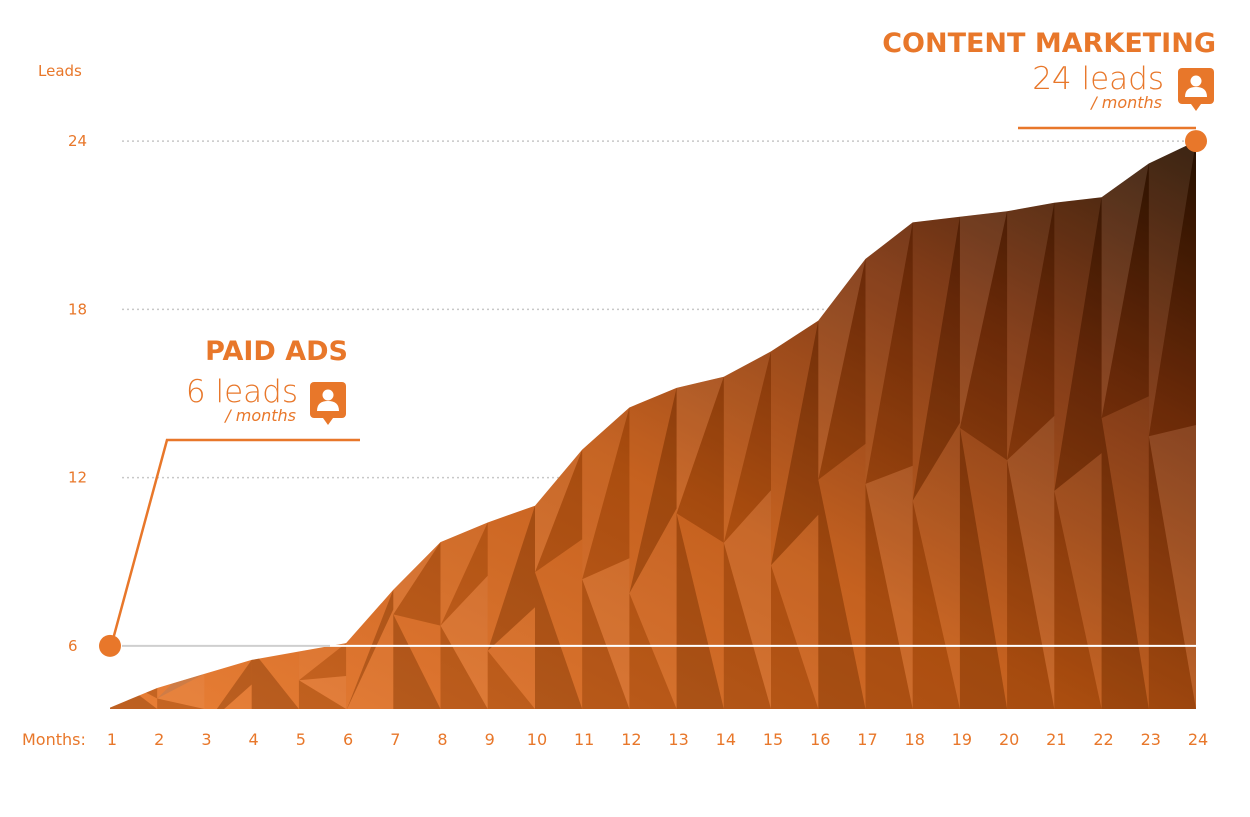  Describe the element at coordinates (206, 739) in the screenshot. I see `x-tick-label: 3` at that location.